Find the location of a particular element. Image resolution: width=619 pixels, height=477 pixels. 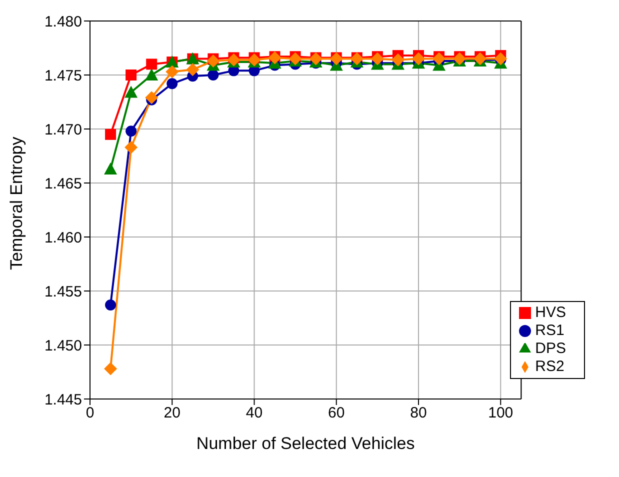

y-axis-title: Temporal Entropy is located at coordinates (16, 203).